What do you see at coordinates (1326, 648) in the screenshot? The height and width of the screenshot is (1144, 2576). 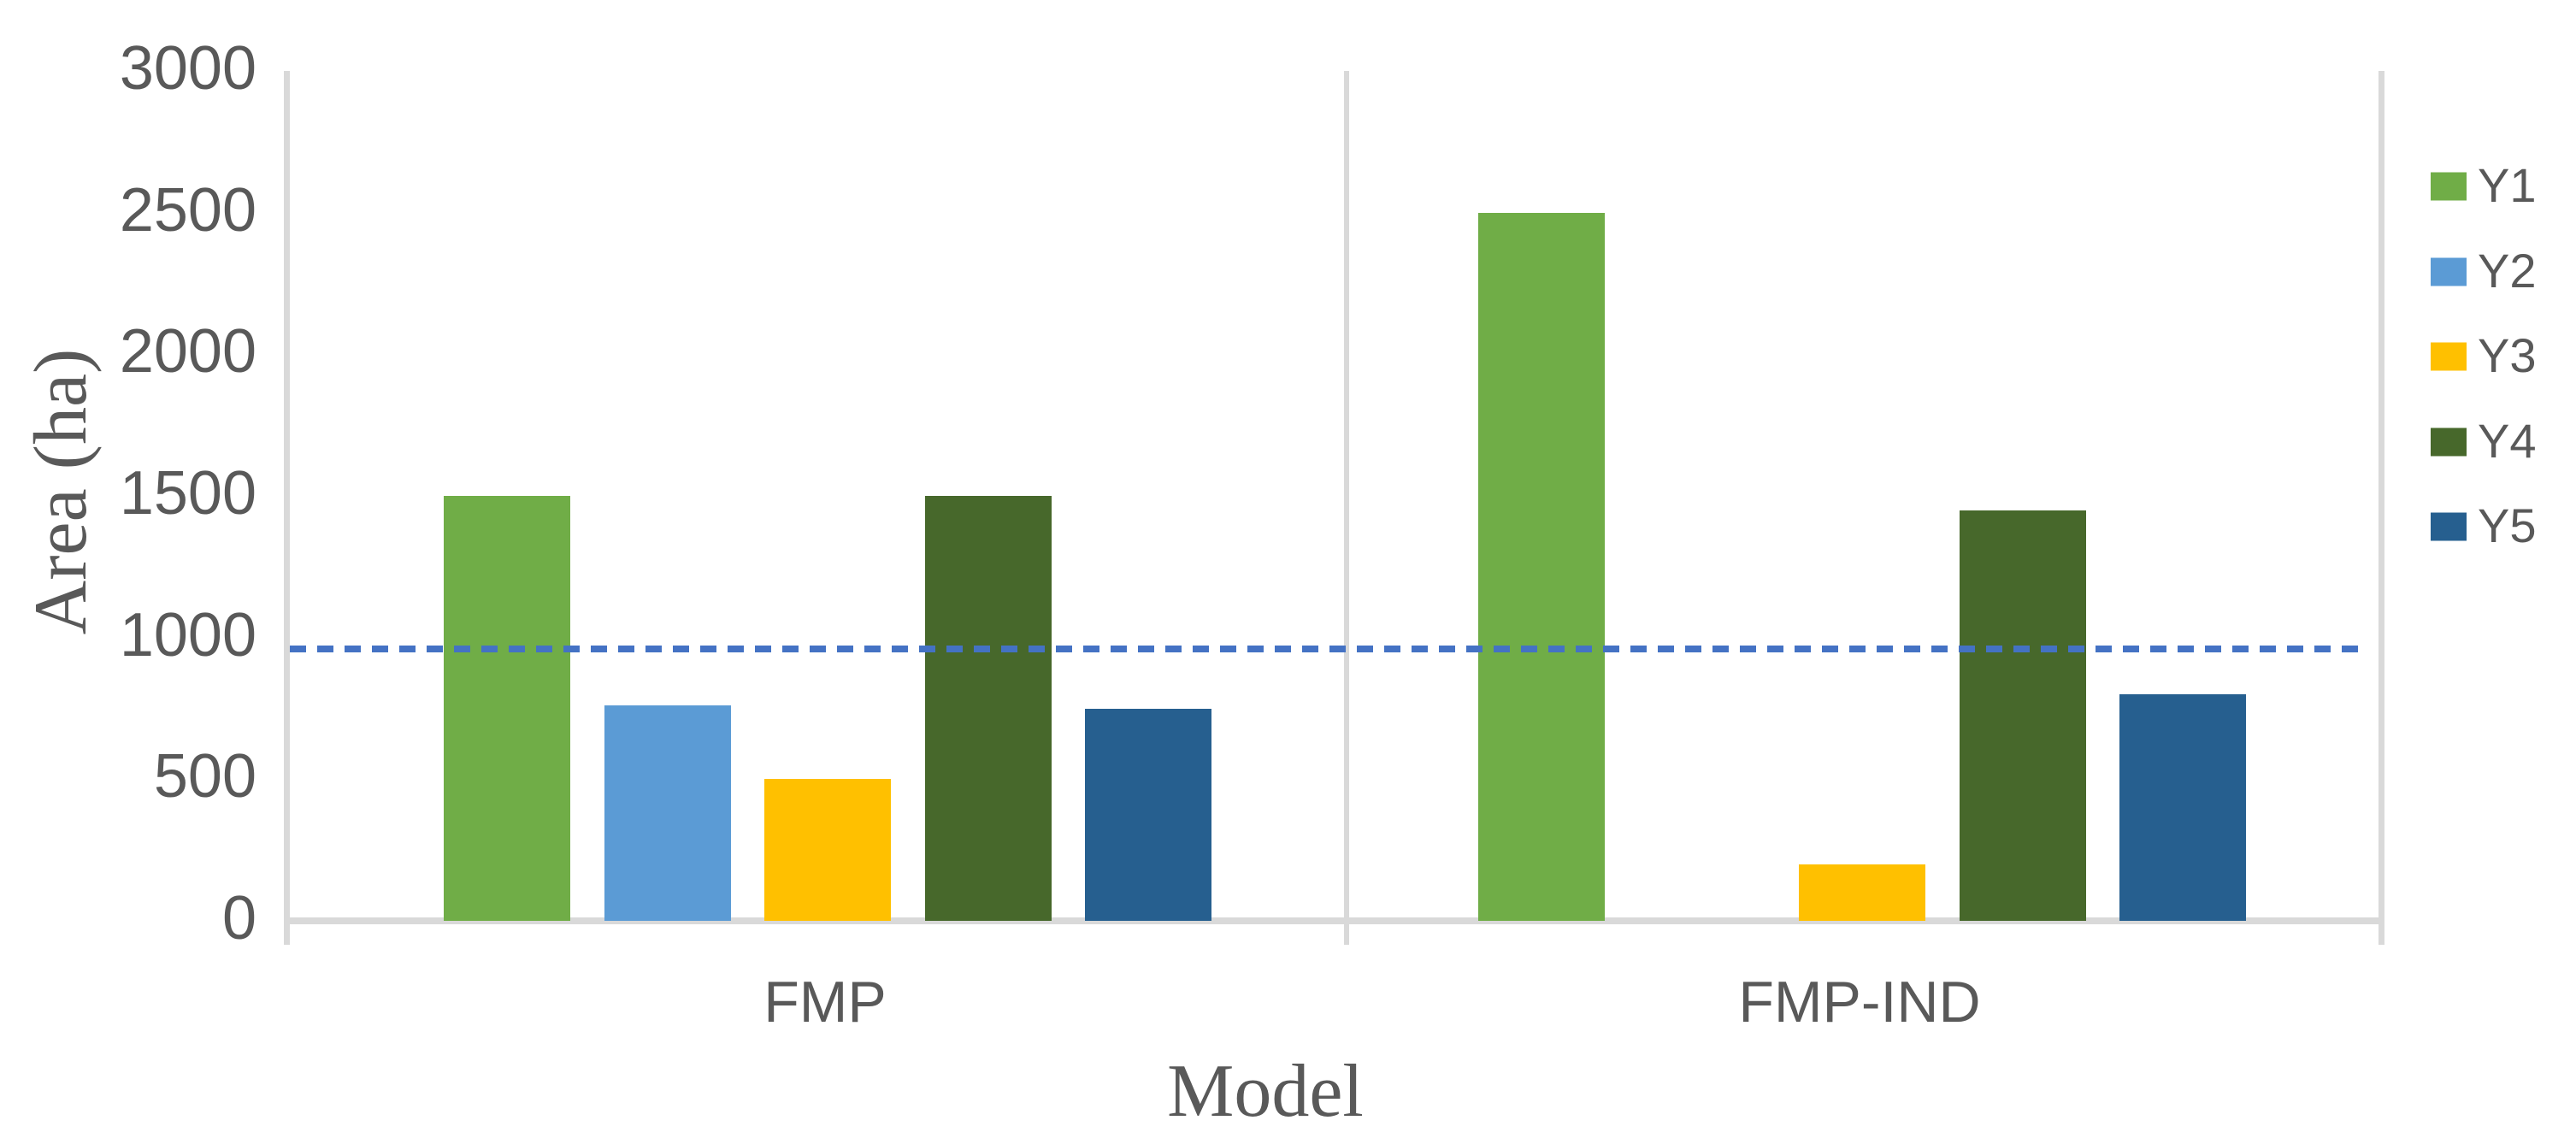 I see `reference-dashed-line` at bounding box center [1326, 648].